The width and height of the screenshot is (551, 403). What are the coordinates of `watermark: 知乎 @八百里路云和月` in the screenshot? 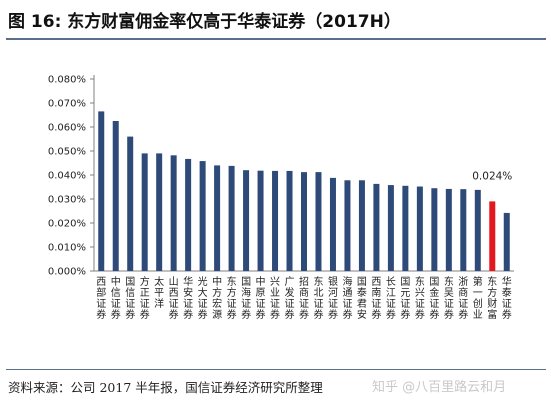 It's located at (439, 387).